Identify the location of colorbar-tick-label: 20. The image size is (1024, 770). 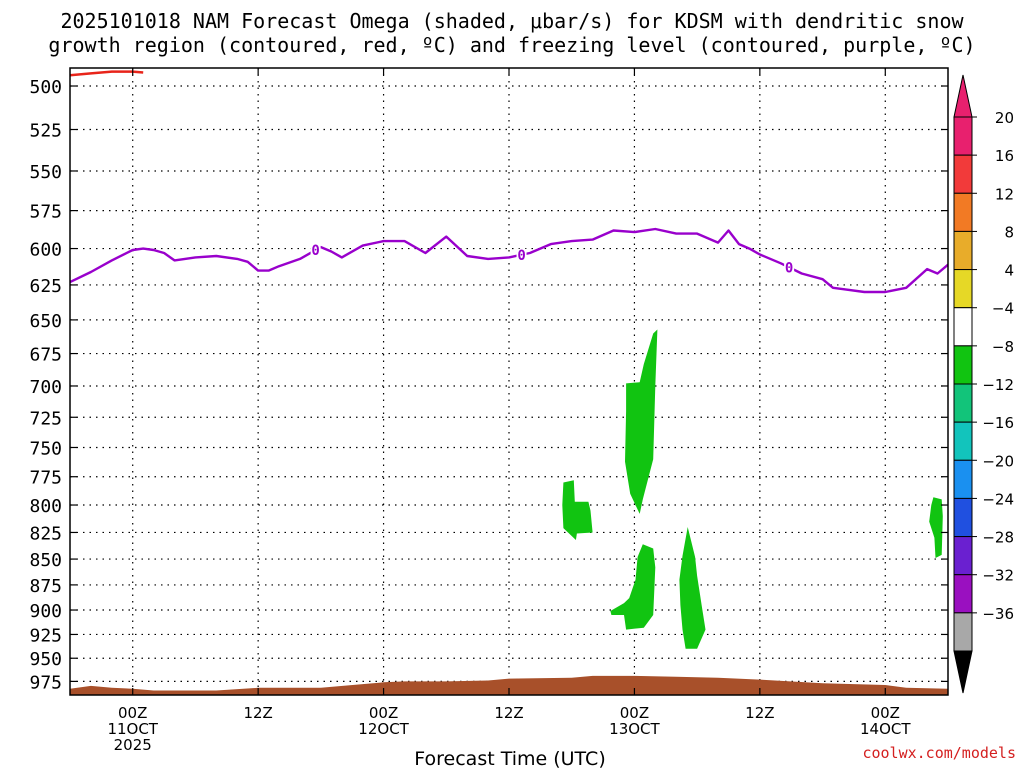
(1004, 118).